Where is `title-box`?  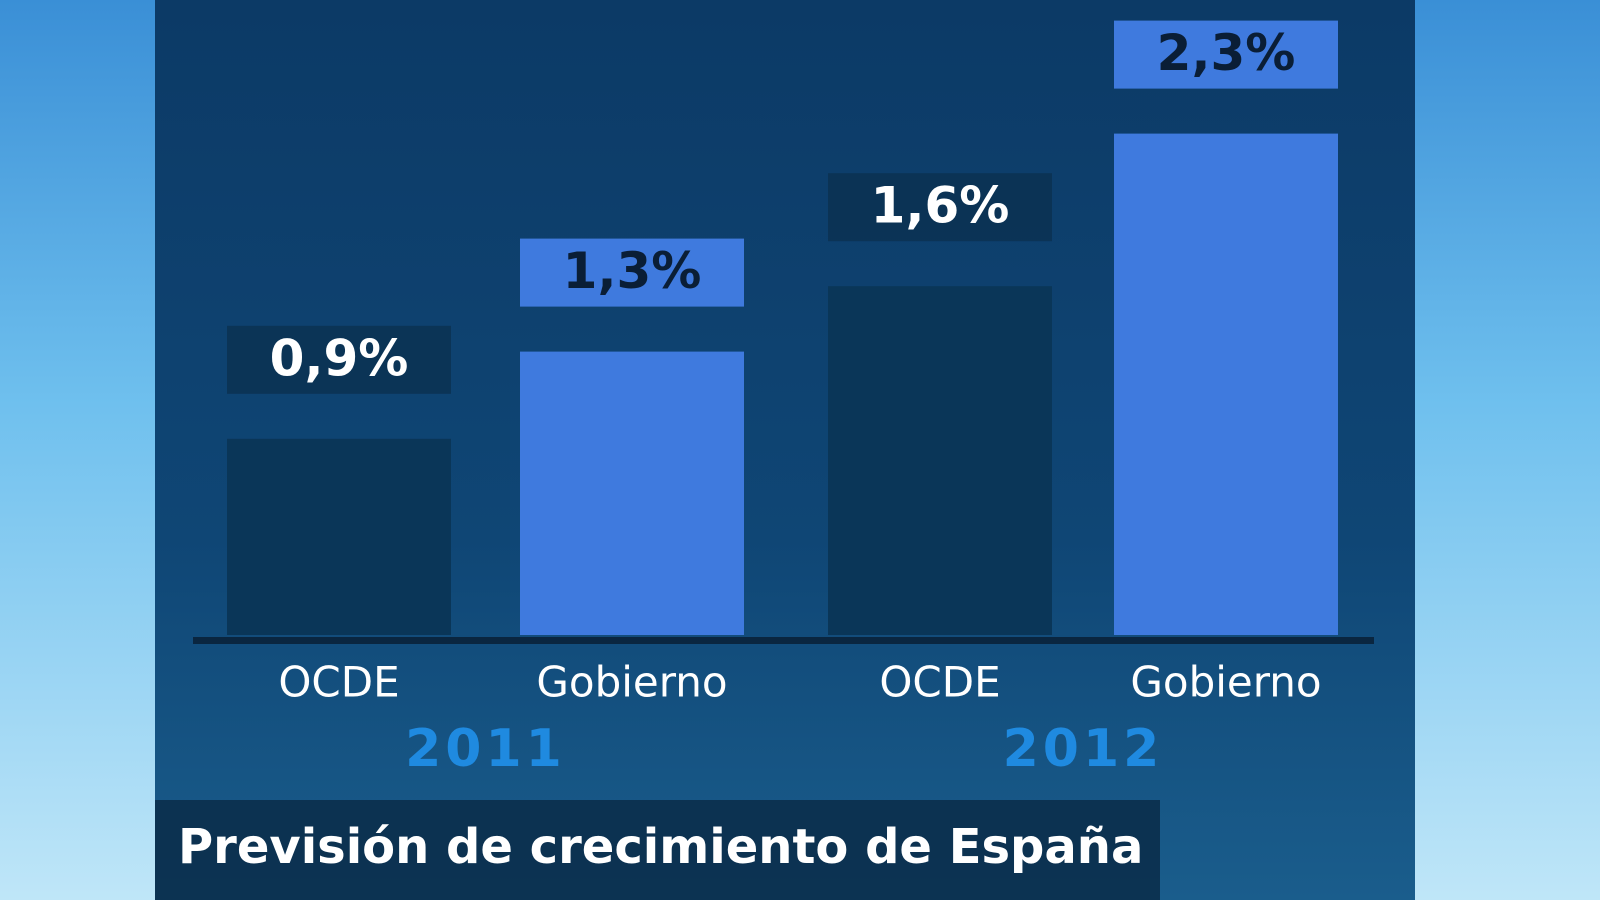 title-box is located at coordinates (657, 850).